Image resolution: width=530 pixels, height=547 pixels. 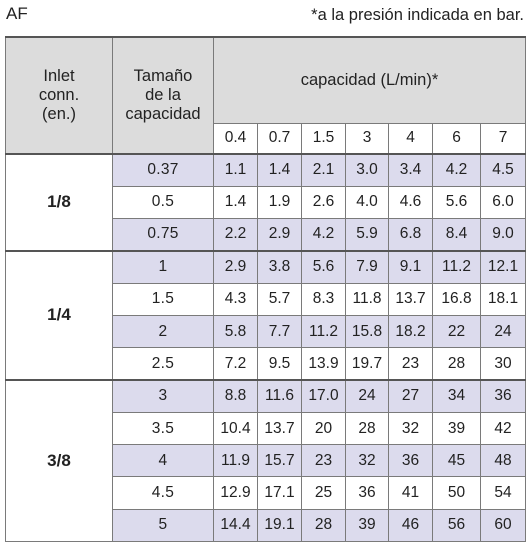 What do you see at coordinates (503, 202) in the screenshot?
I see `capacity-value-cell: 6.0` at bounding box center [503, 202].